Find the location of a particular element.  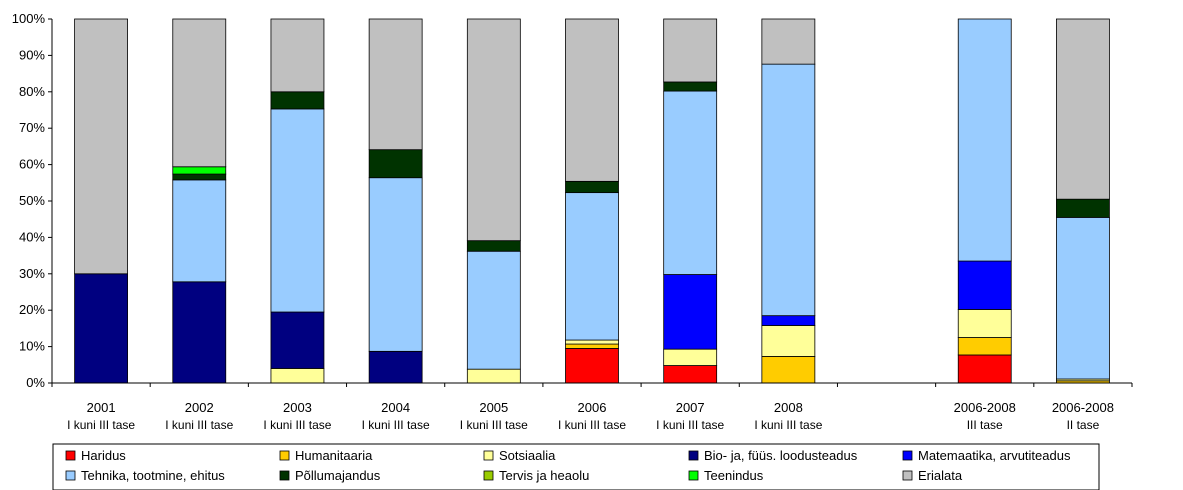

y-tick-label: 0% is located at coordinates (35, 382).